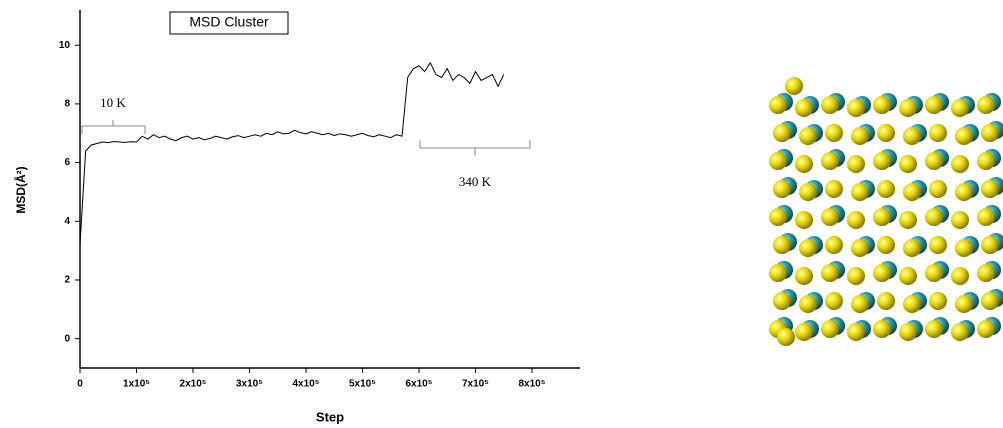  What do you see at coordinates (67, 280) in the screenshot?
I see `y-tick-label: 2` at bounding box center [67, 280].